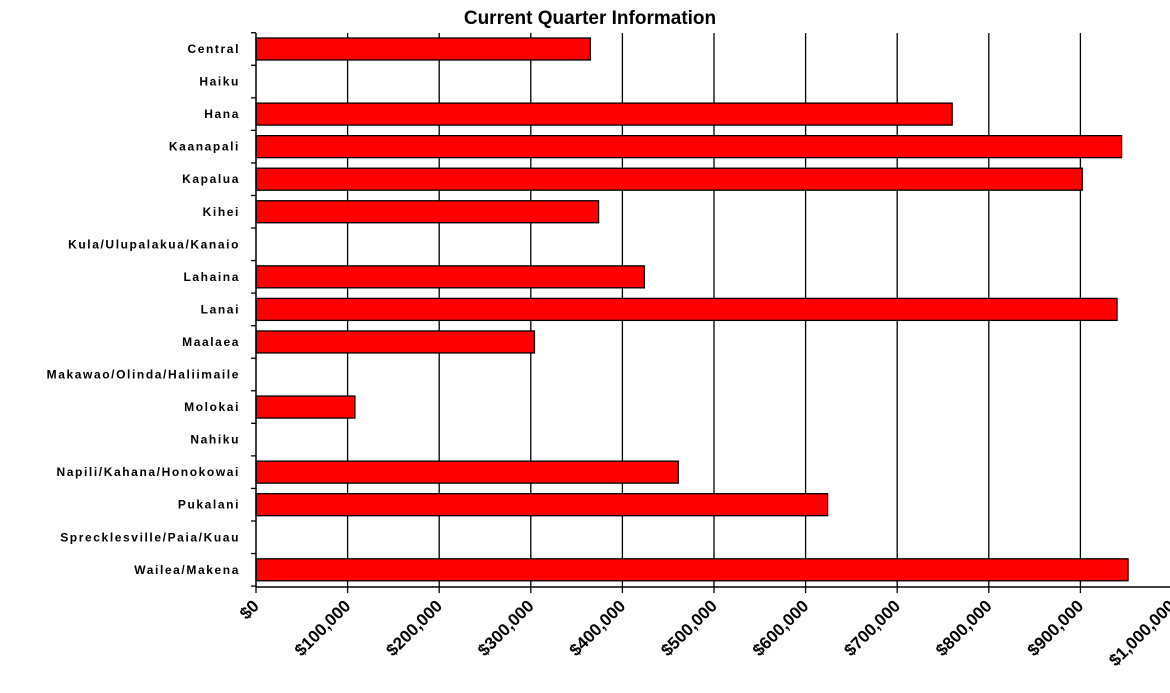 This screenshot has width=1170, height=693. Describe the element at coordinates (211, 342) in the screenshot. I see `category-label: Maalaea` at that location.